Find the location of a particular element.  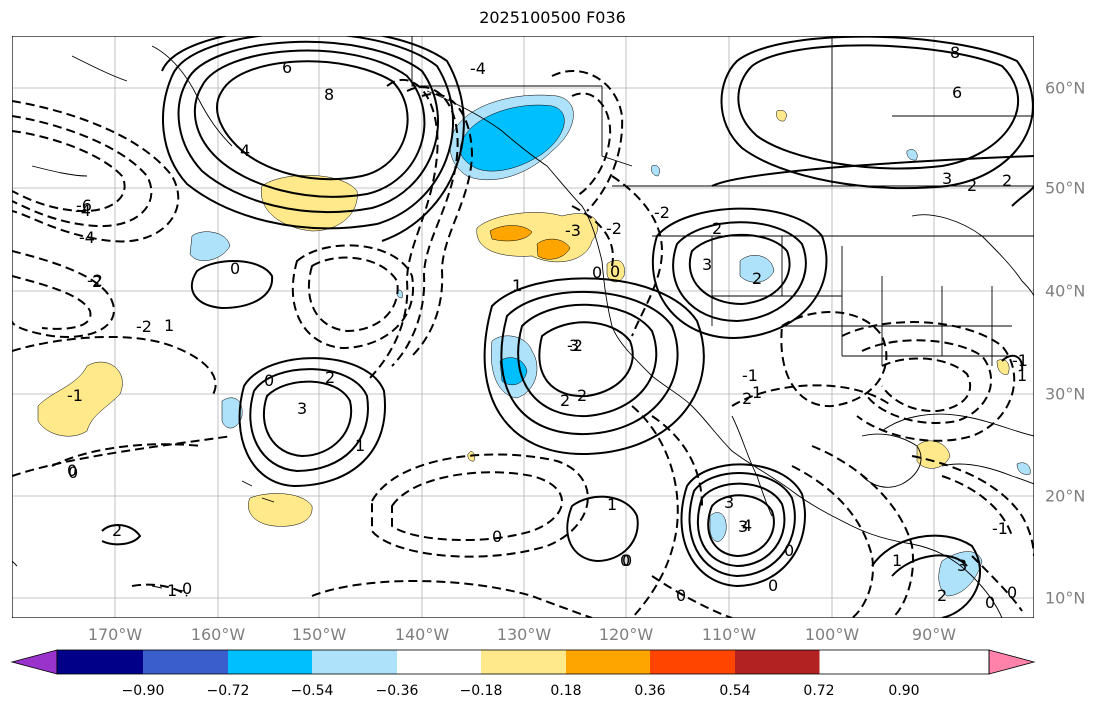

colorbar is located at coordinates (523, 662).